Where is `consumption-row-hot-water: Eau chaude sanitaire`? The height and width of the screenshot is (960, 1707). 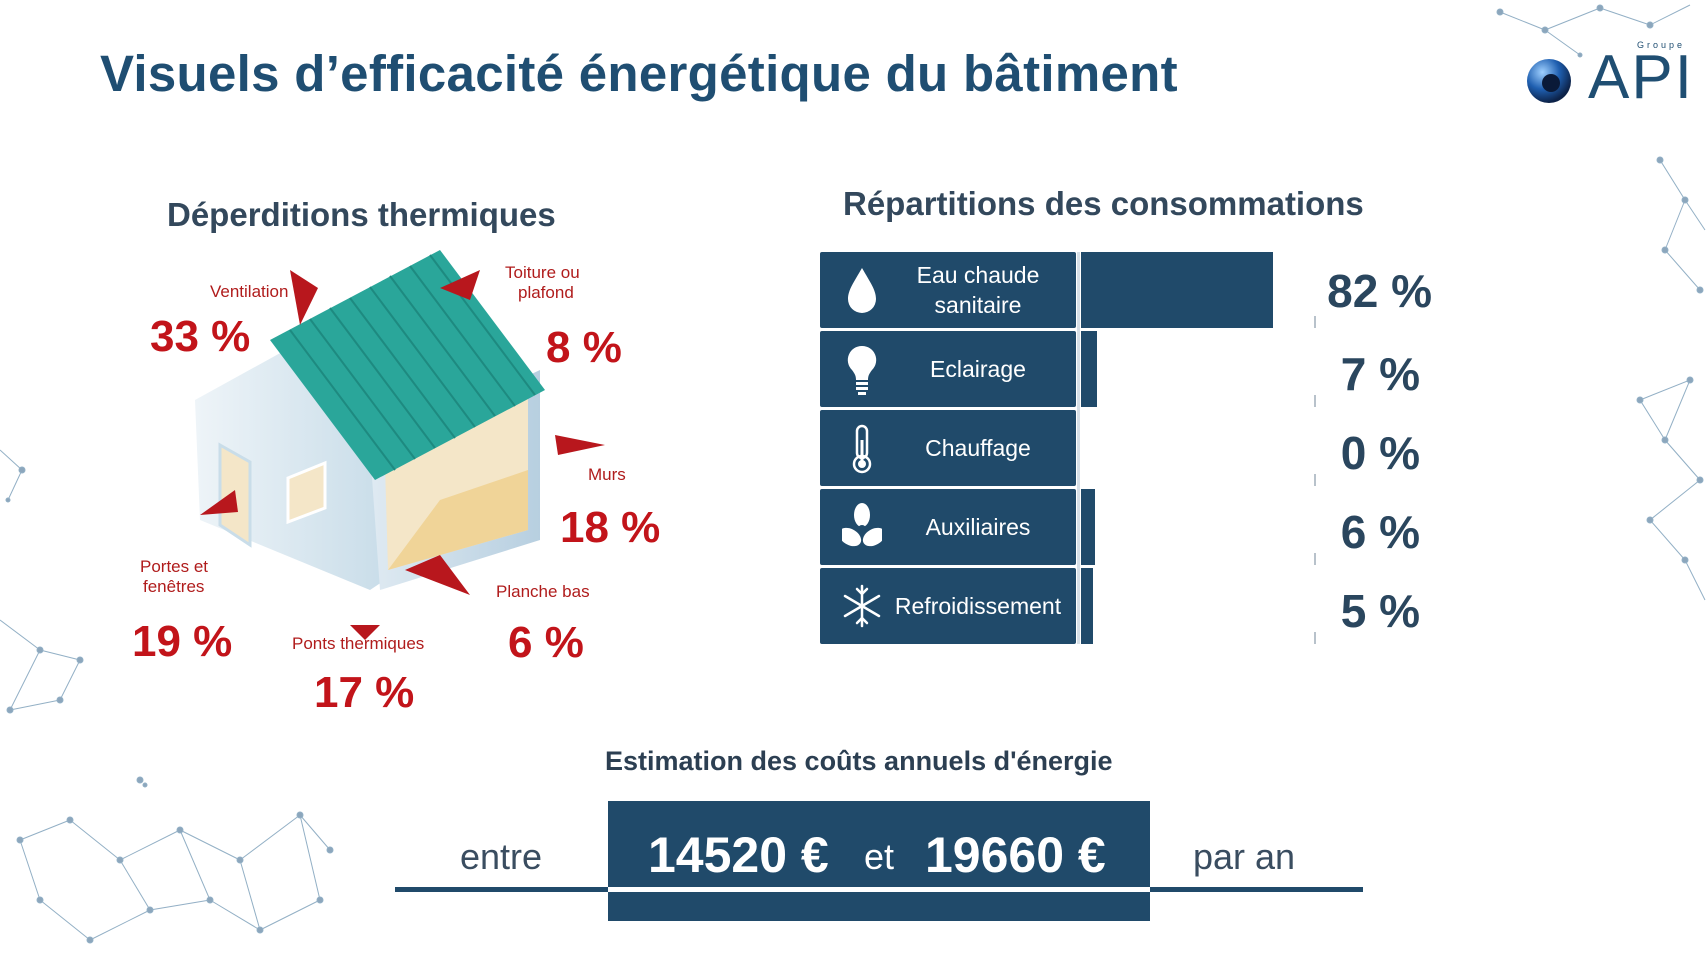
consumption-row-hot-water: Eau chaude sanitaire is located at coordinates (948, 290).